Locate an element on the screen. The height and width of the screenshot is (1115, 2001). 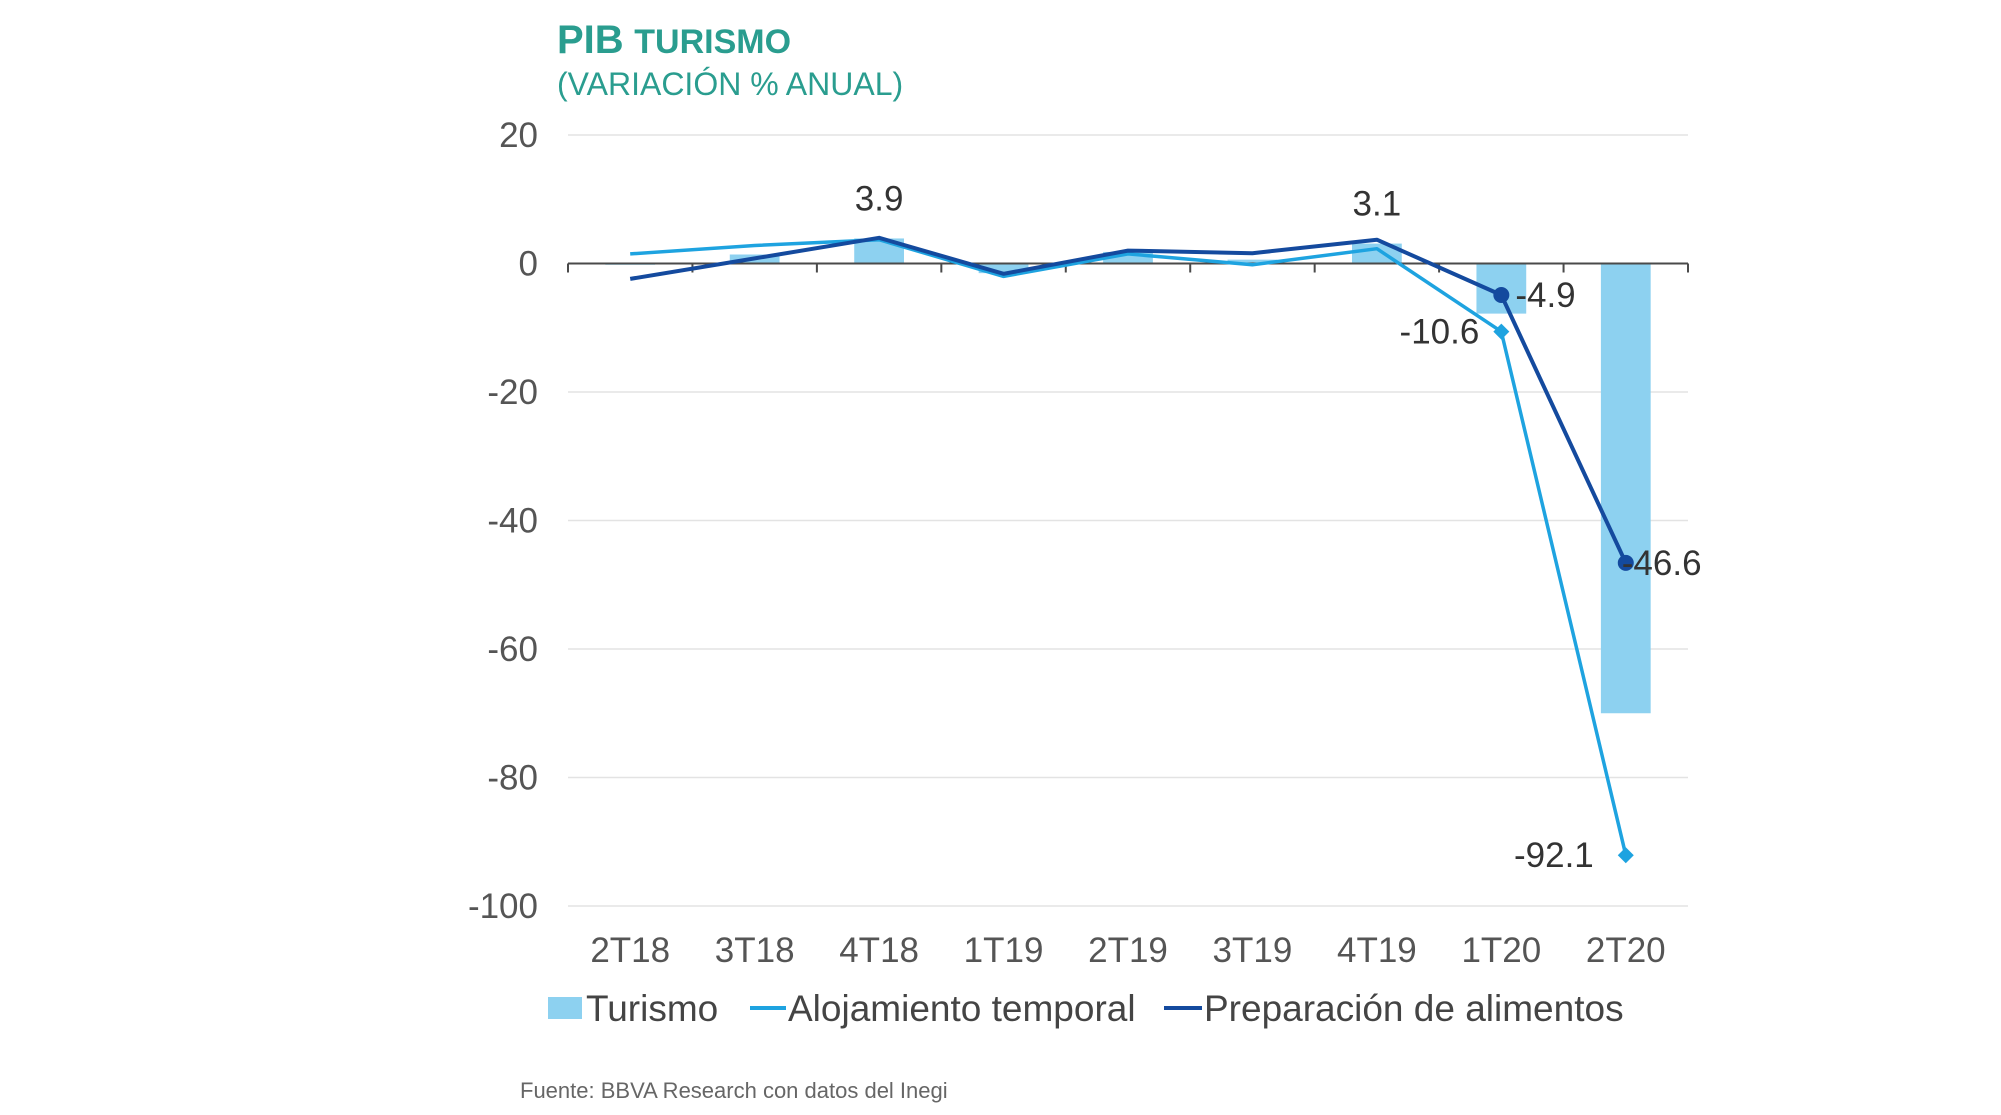
chart-title-main: PIB is located at coordinates (590, 40).